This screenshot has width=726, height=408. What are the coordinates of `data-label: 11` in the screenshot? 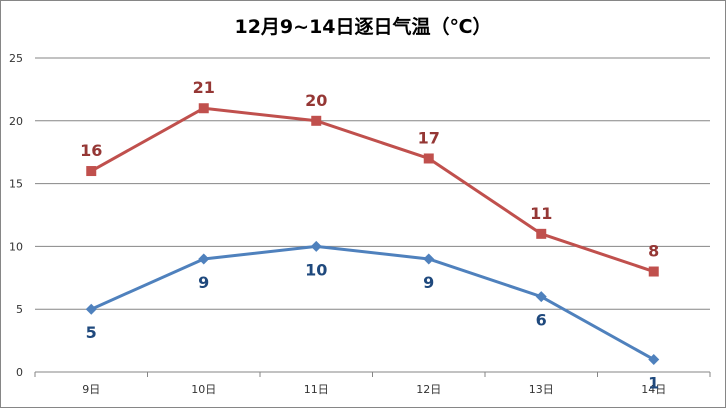 It's located at (541, 213).